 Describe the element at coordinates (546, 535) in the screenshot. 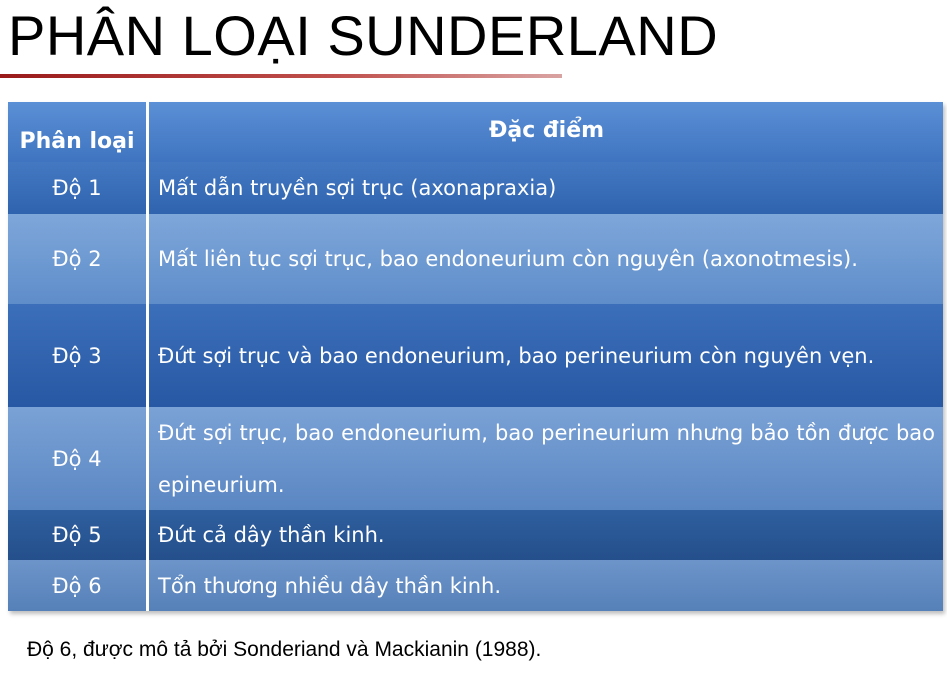

I see `description-cell: Đứt cả dây thần kinh.` at that location.